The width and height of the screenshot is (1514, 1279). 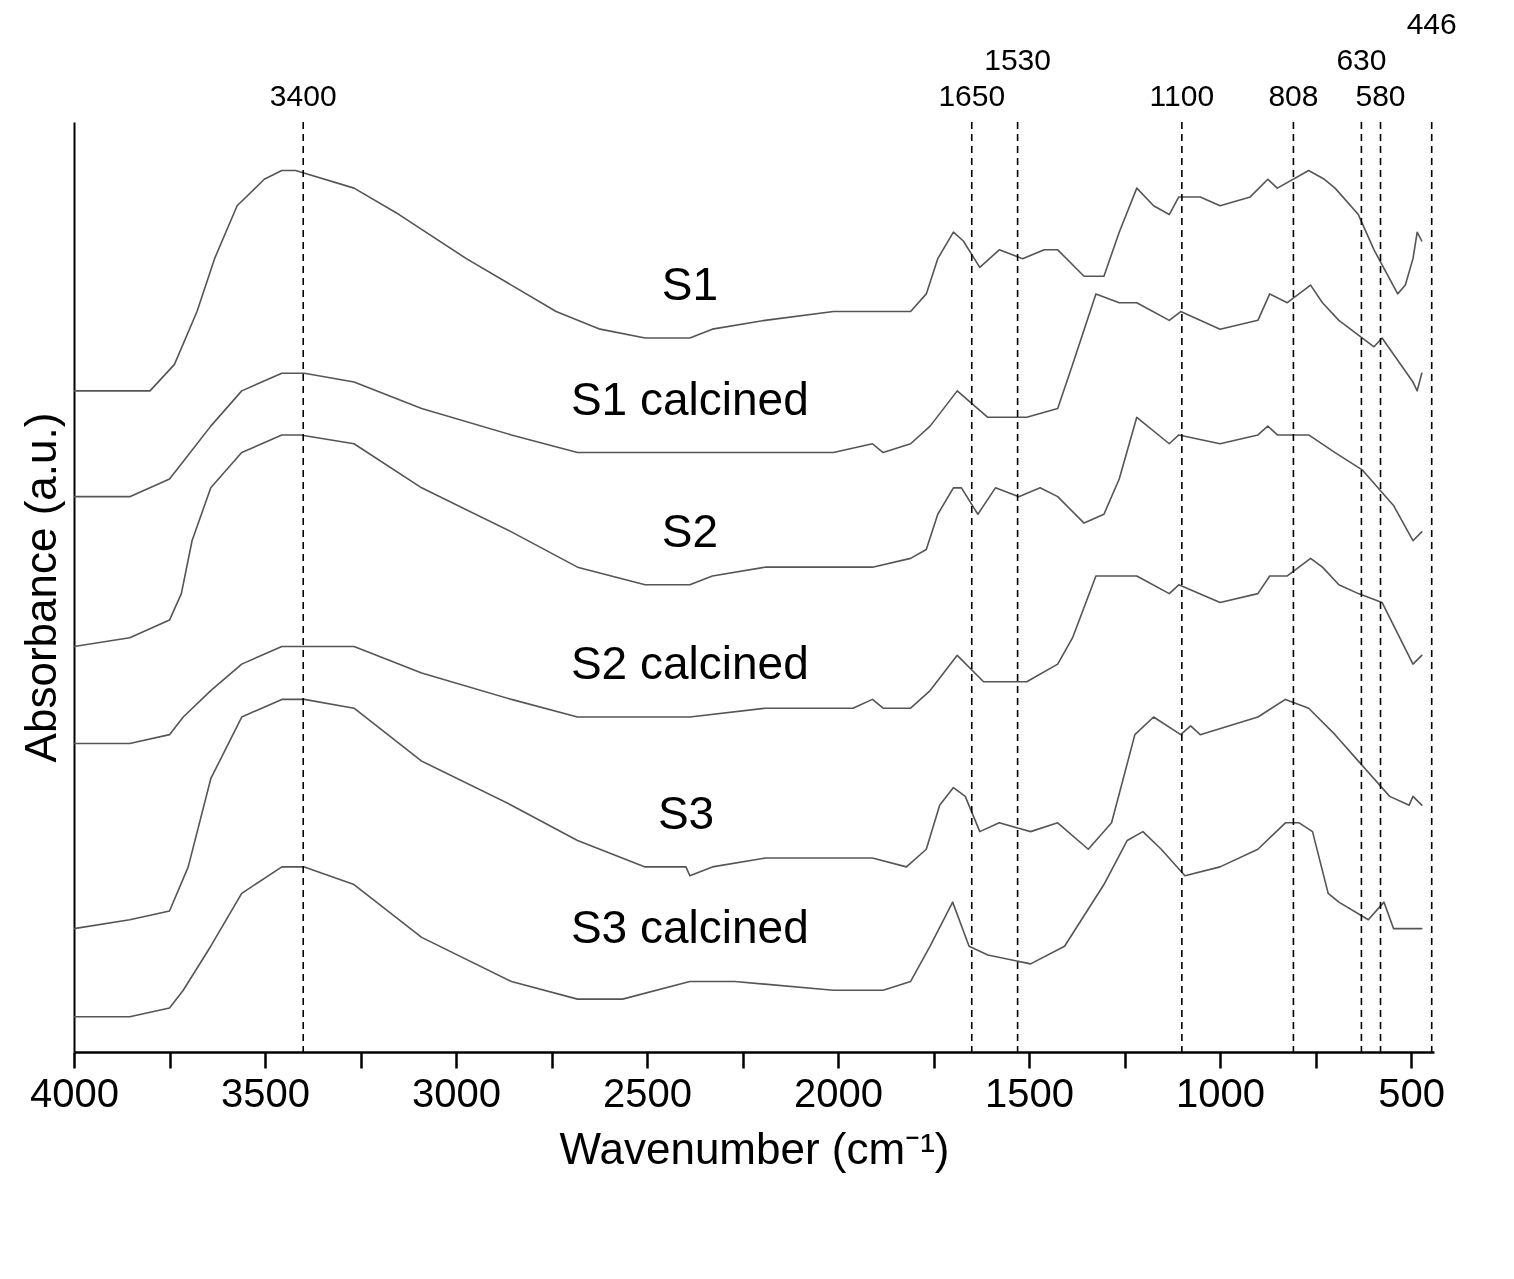 I want to click on ref-line-label: 446, so click(x=1431, y=23).